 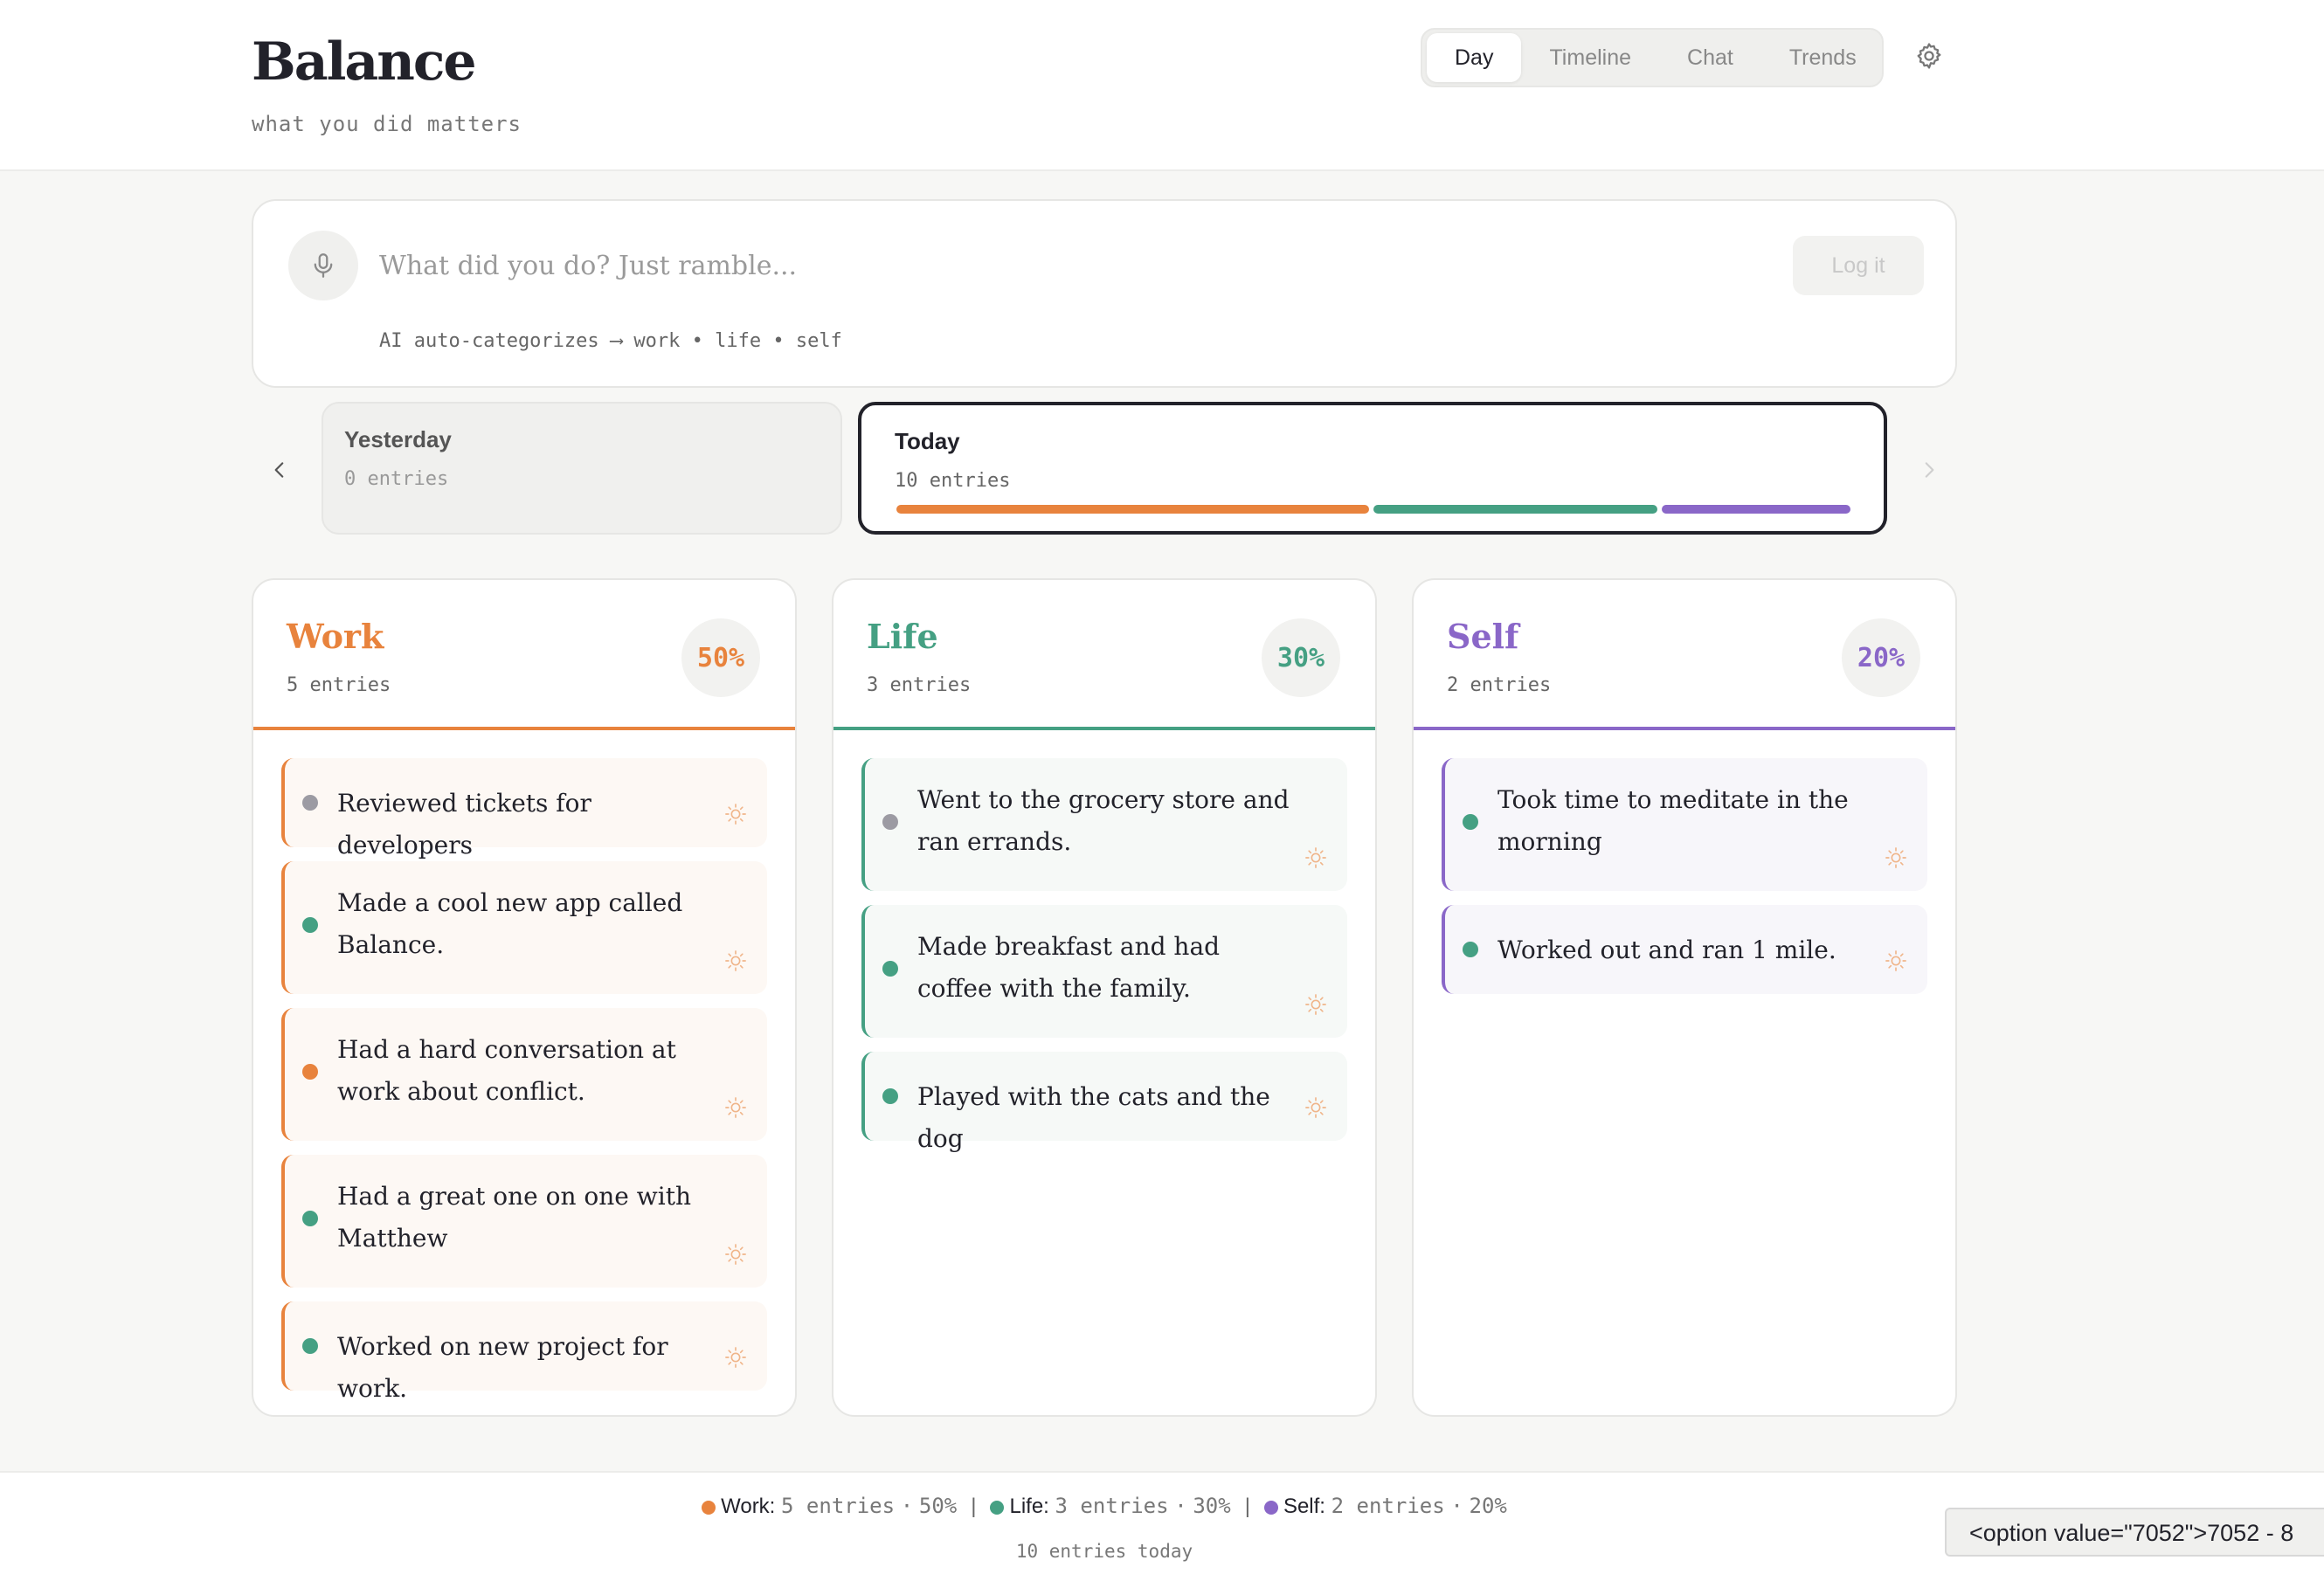 I want to click on day-bar-work, so click(x=1133, y=509).